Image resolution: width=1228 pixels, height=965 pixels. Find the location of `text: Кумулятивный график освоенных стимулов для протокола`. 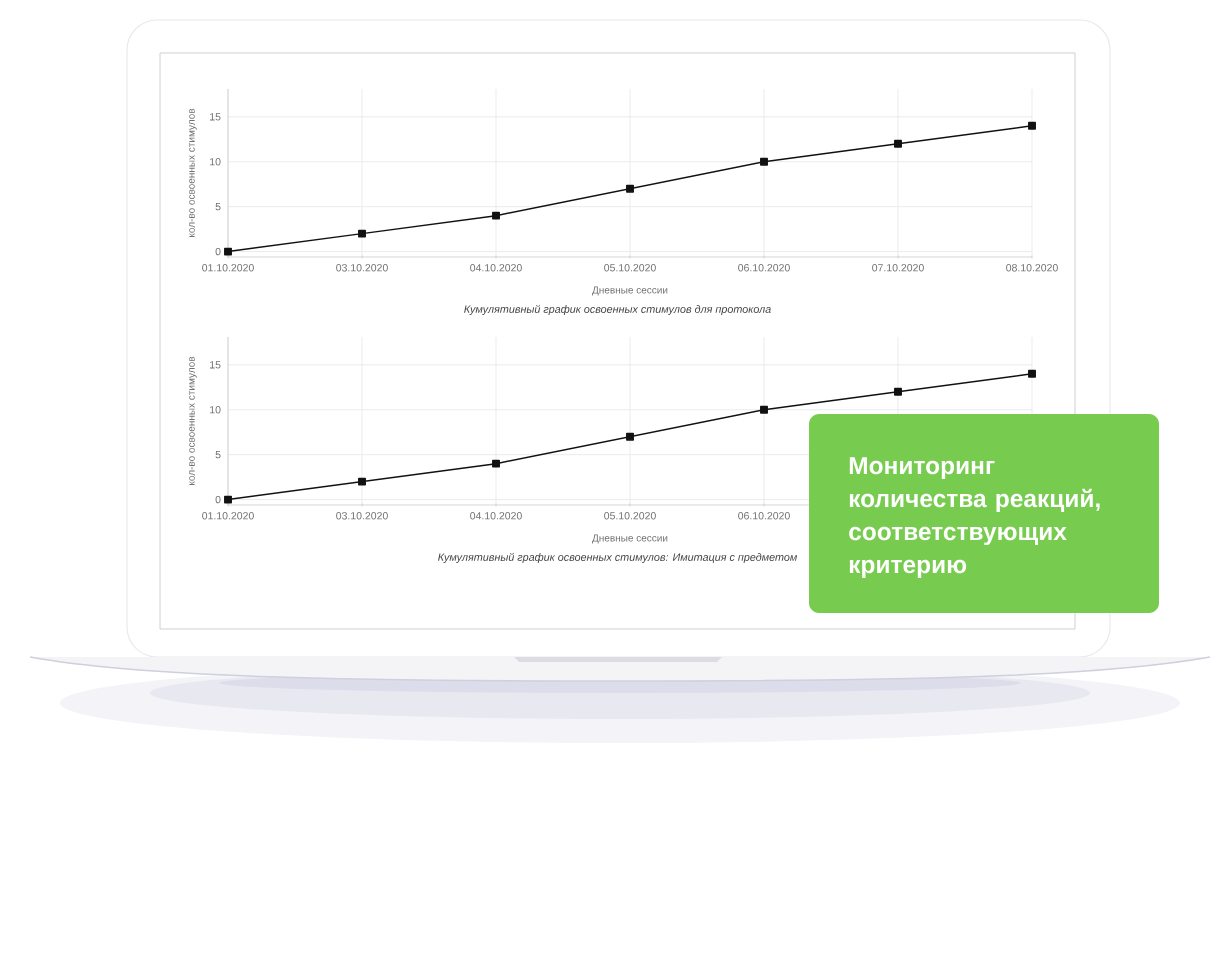

text: Кумулятивный график освоенных стимулов для протокола is located at coordinates (617, 310).